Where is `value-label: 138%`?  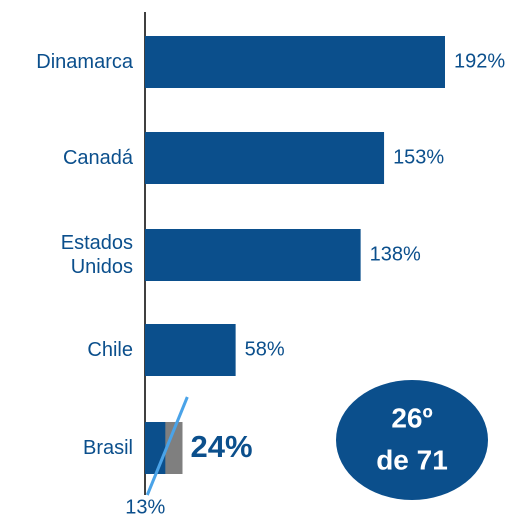
value-label: 138% is located at coordinates (395, 254).